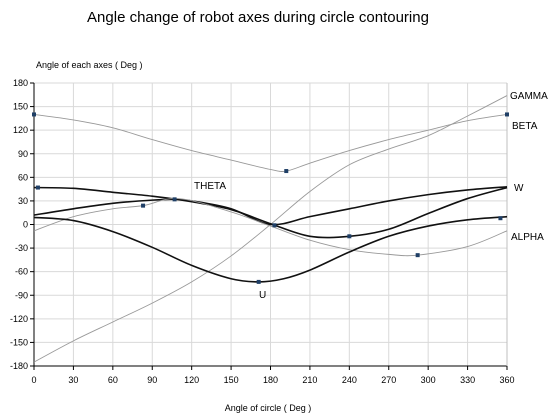 This screenshot has width=550, height=417. What do you see at coordinates (19, 224) in the screenshot?
I see `y-tick-labels: 180 150 120 90 60 30 0 -30 -60 -90 -120 -150 -180` at bounding box center [19, 224].